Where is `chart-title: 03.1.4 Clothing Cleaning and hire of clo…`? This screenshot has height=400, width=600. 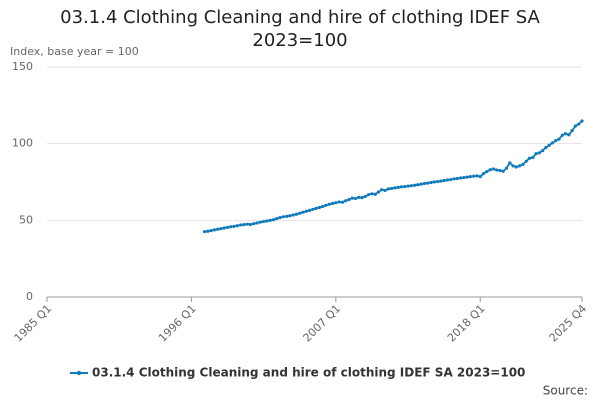
chart-title: 03.1.4 Clothing Cleaning and hire of clo… is located at coordinates (300, 29).